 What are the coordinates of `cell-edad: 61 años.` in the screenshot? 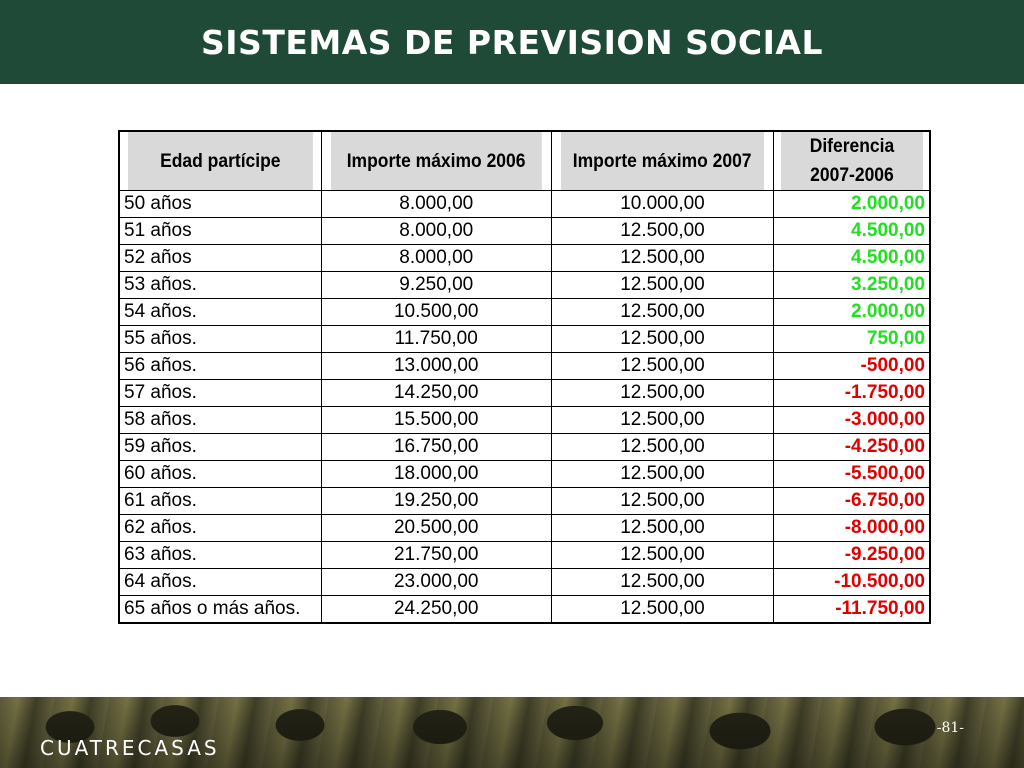 It's located at (220, 501).